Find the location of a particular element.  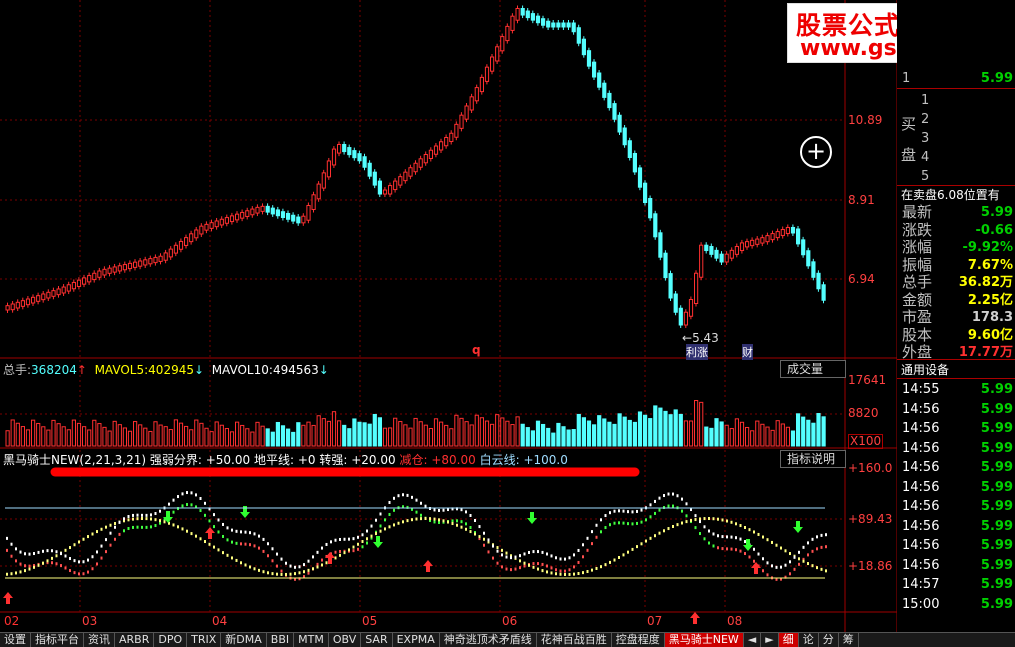

quote-stat-row: 金额 2.25亿 is located at coordinates (956, 299).